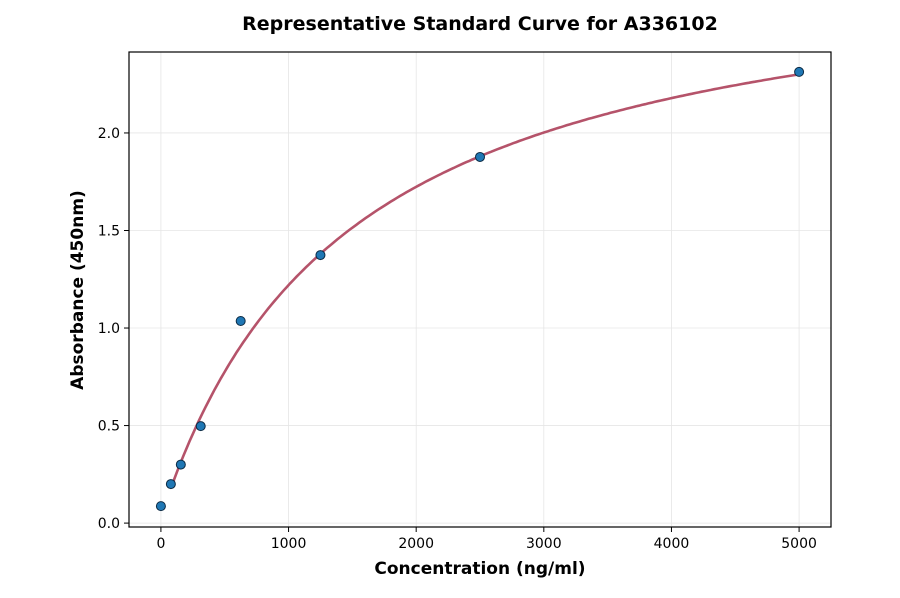  What do you see at coordinates (672, 544) in the screenshot?
I see `x-tick-label: 4000` at bounding box center [672, 544].